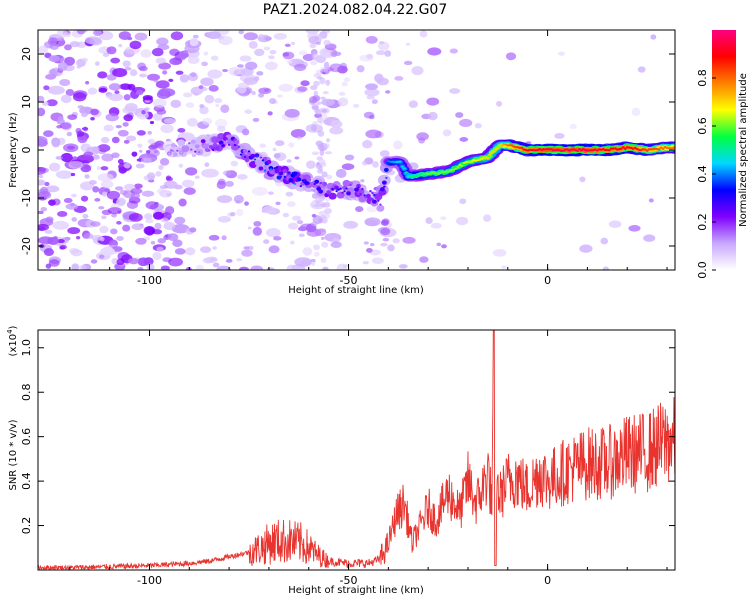  I want to click on snr-multiplier-close: ), so click(13, 327).